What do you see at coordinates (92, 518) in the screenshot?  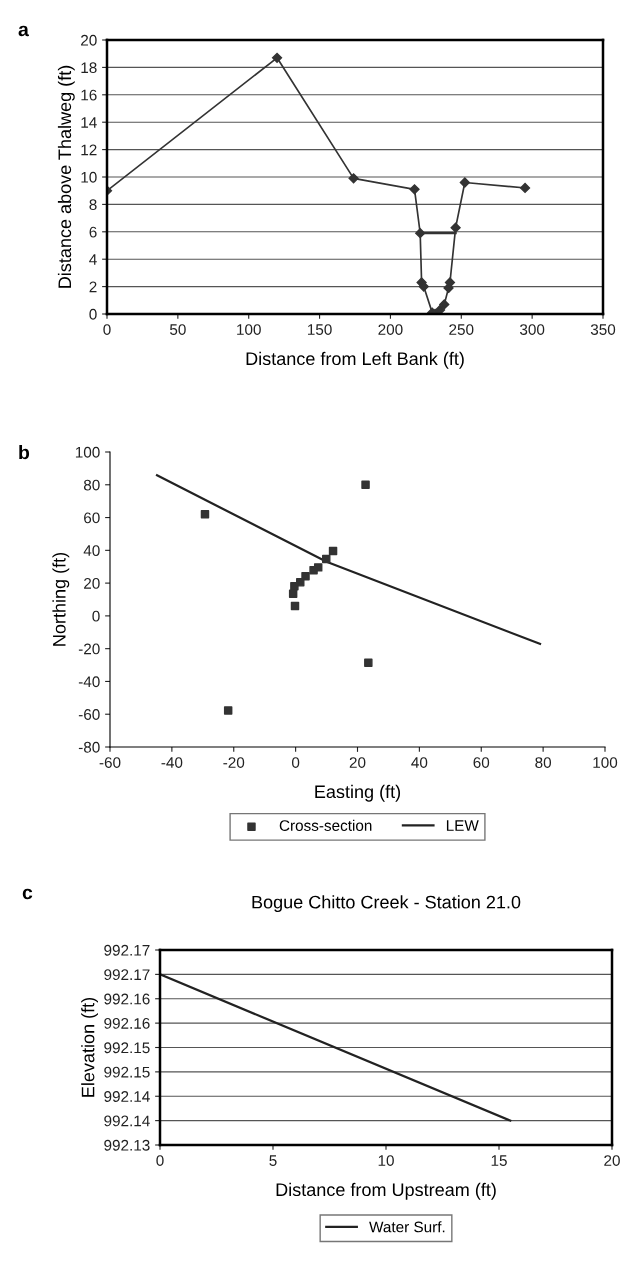 I see `y-tick-label: 60` at bounding box center [92, 518].